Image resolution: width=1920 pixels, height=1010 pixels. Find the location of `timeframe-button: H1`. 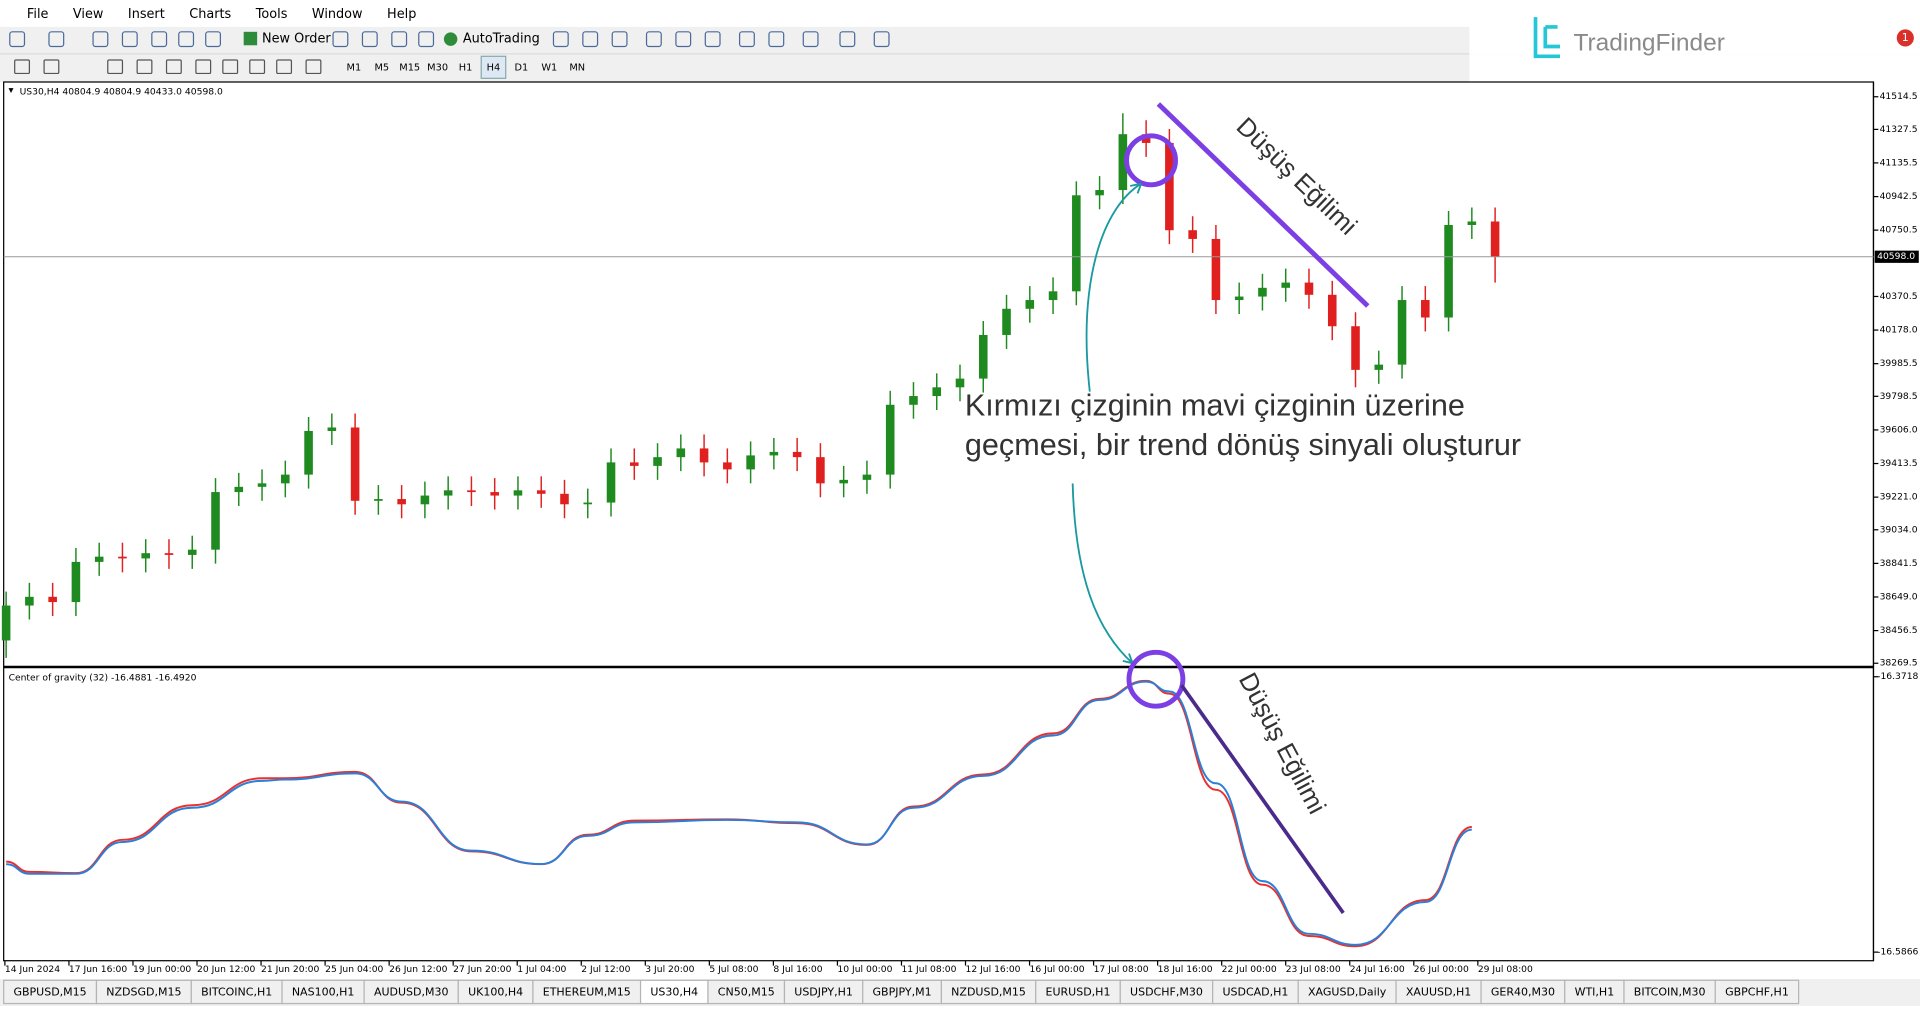

timeframe-button: H1 is located at coordinates (466, 67).